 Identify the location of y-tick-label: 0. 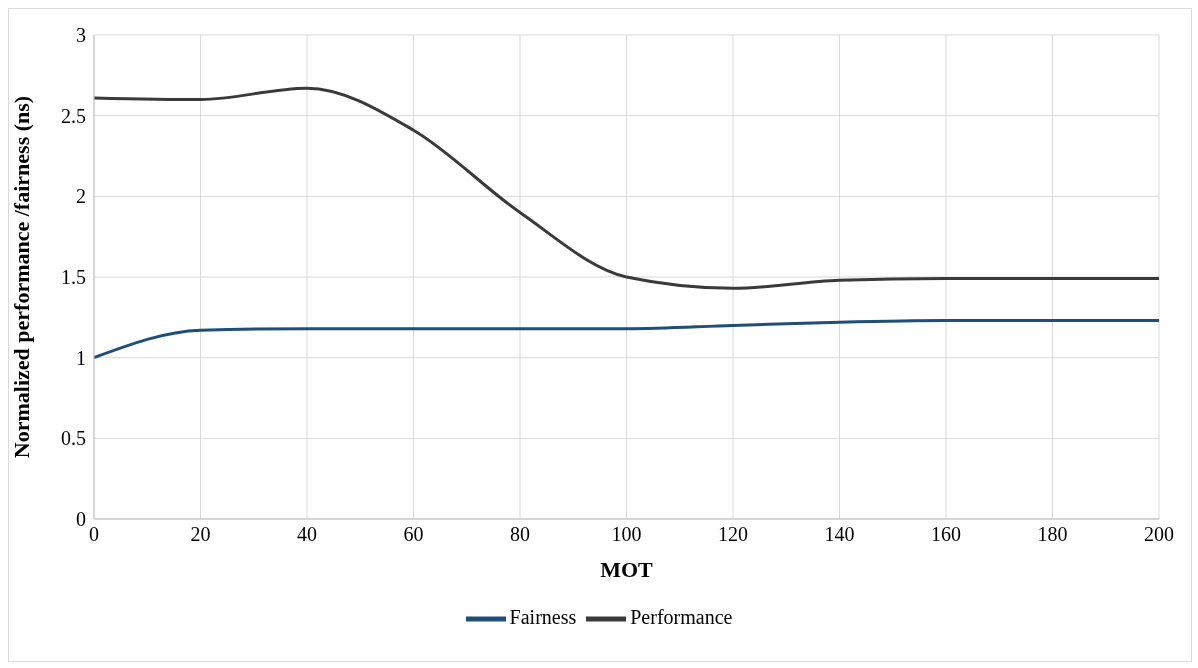
(81, 519).